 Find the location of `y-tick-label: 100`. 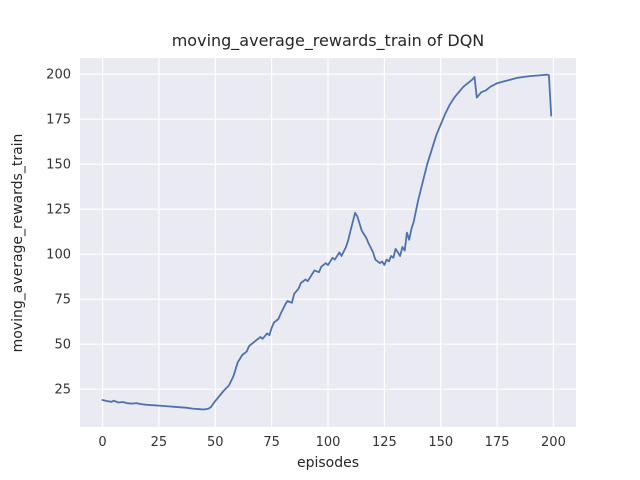

y-tick-label: 100 is located at coordinates (58, 255).